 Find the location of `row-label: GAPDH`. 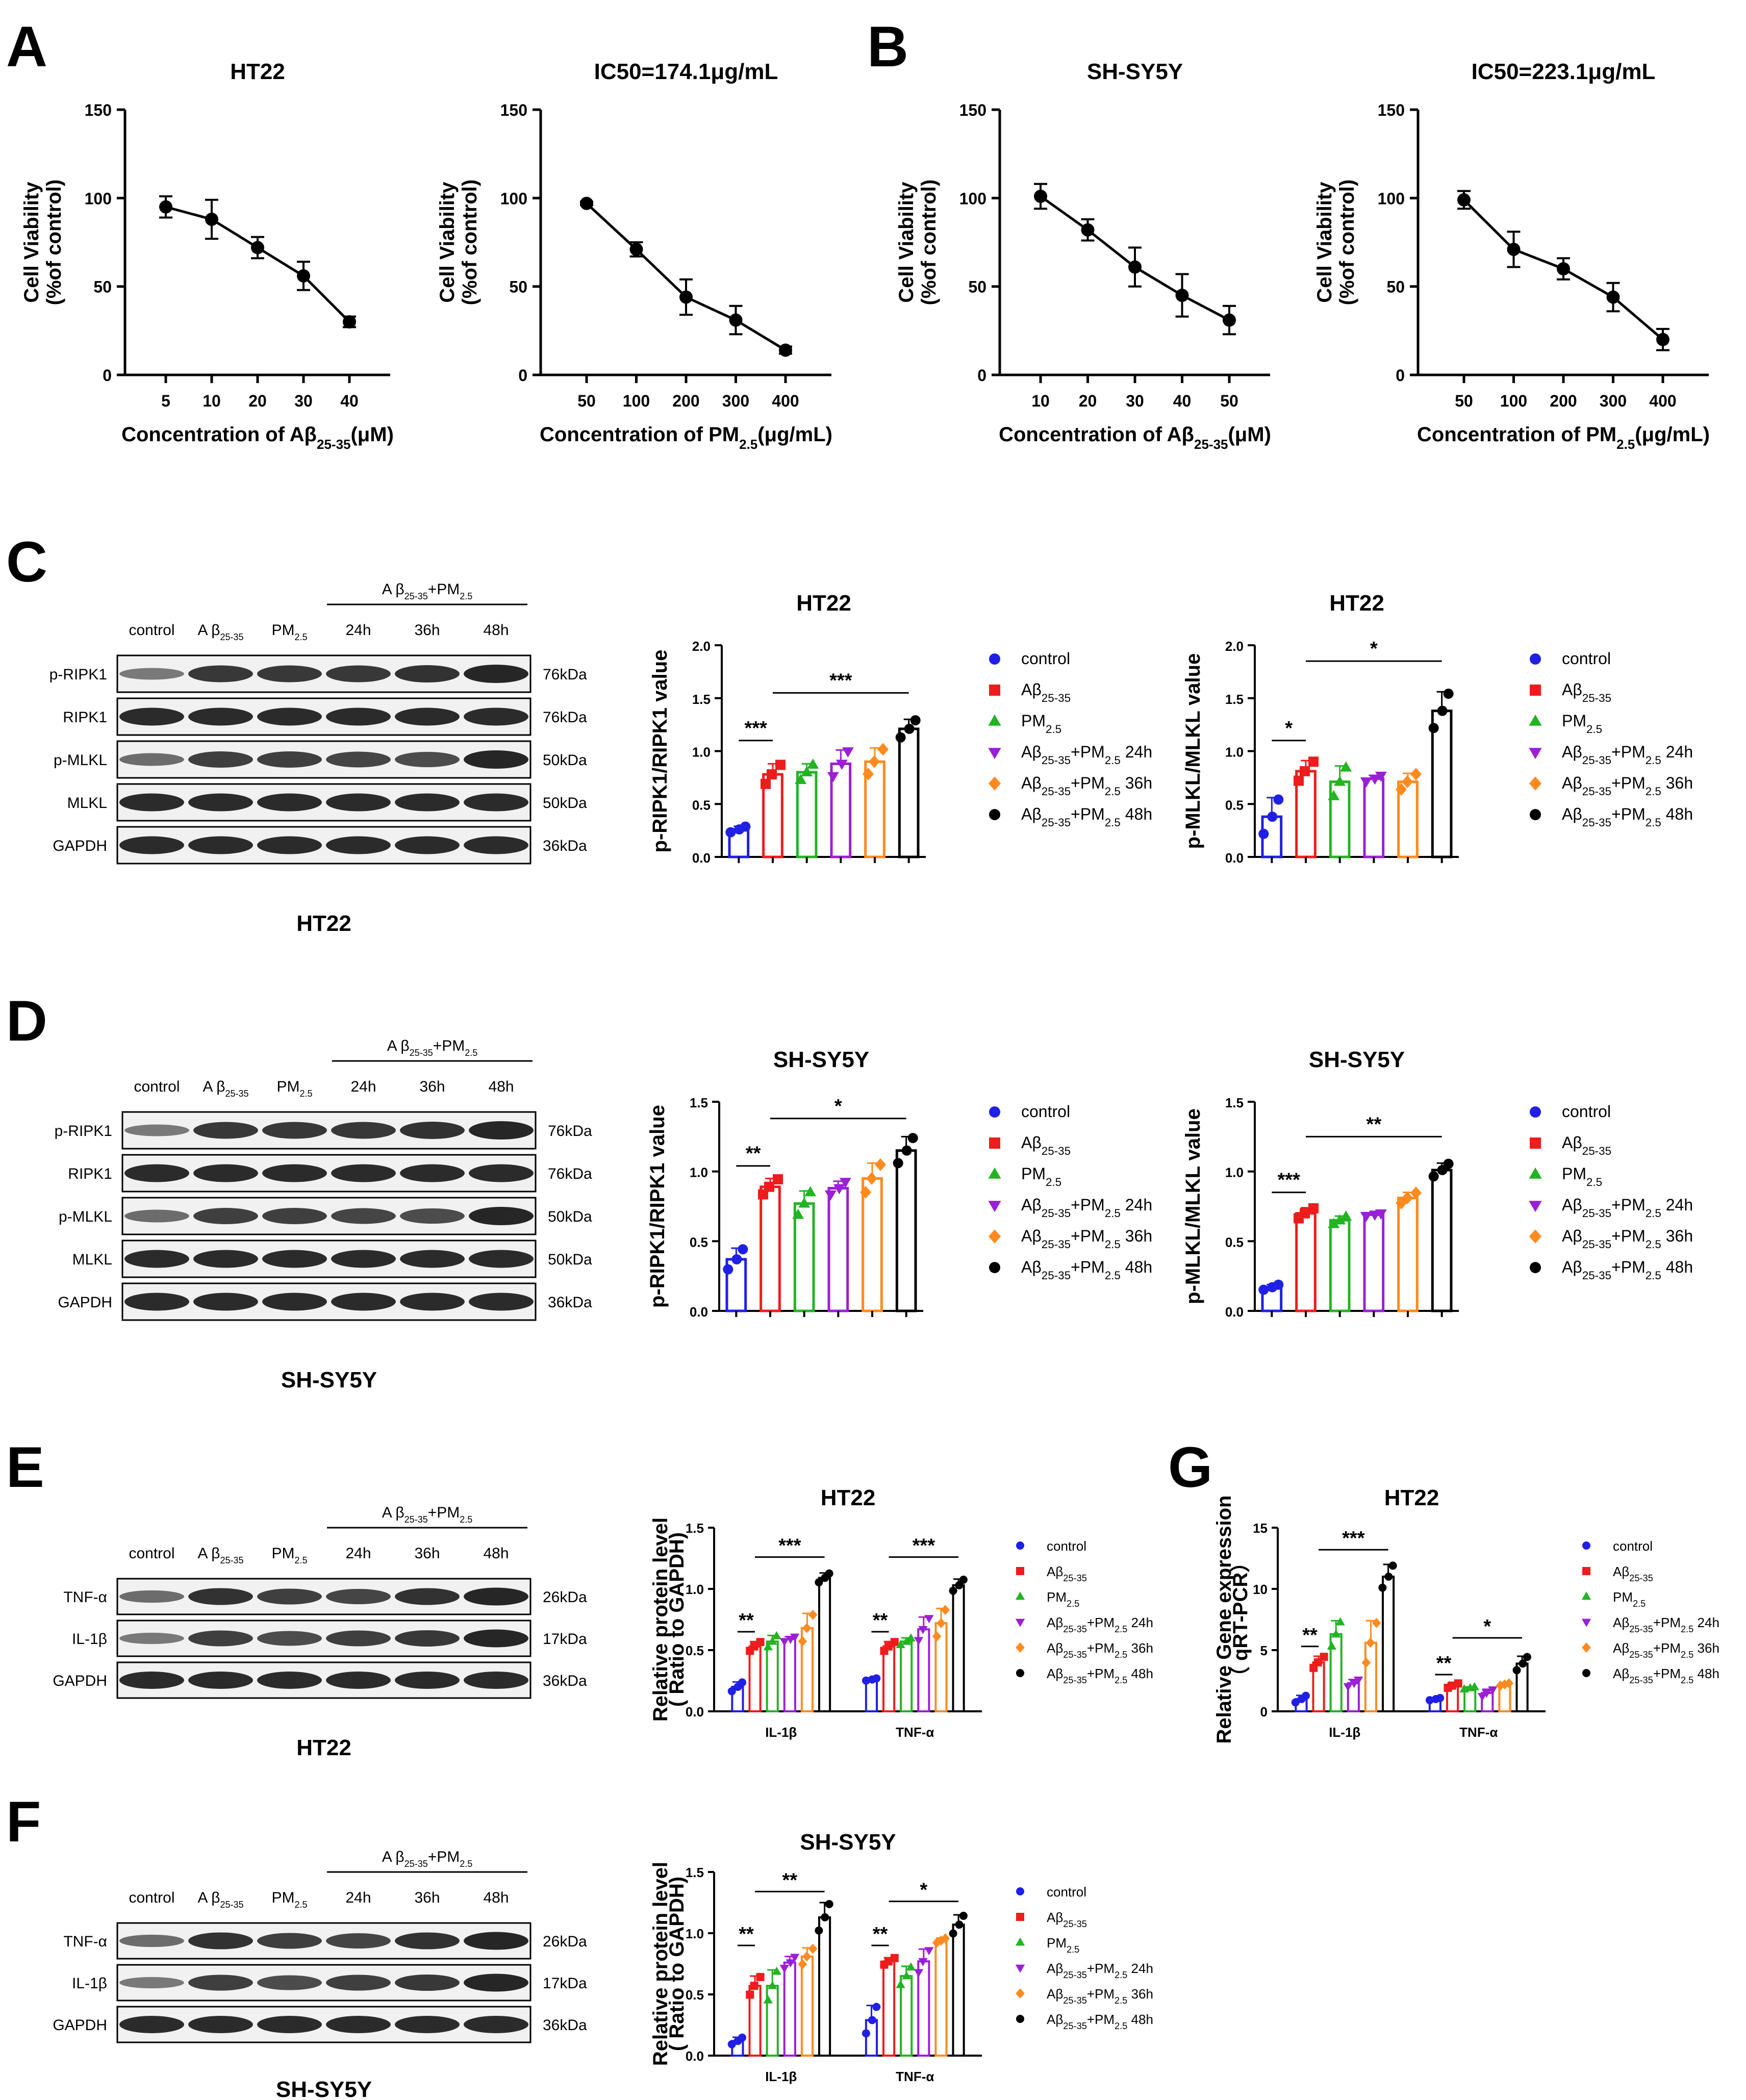

row-label: GAPDH is located at coordinates (85, 1303).